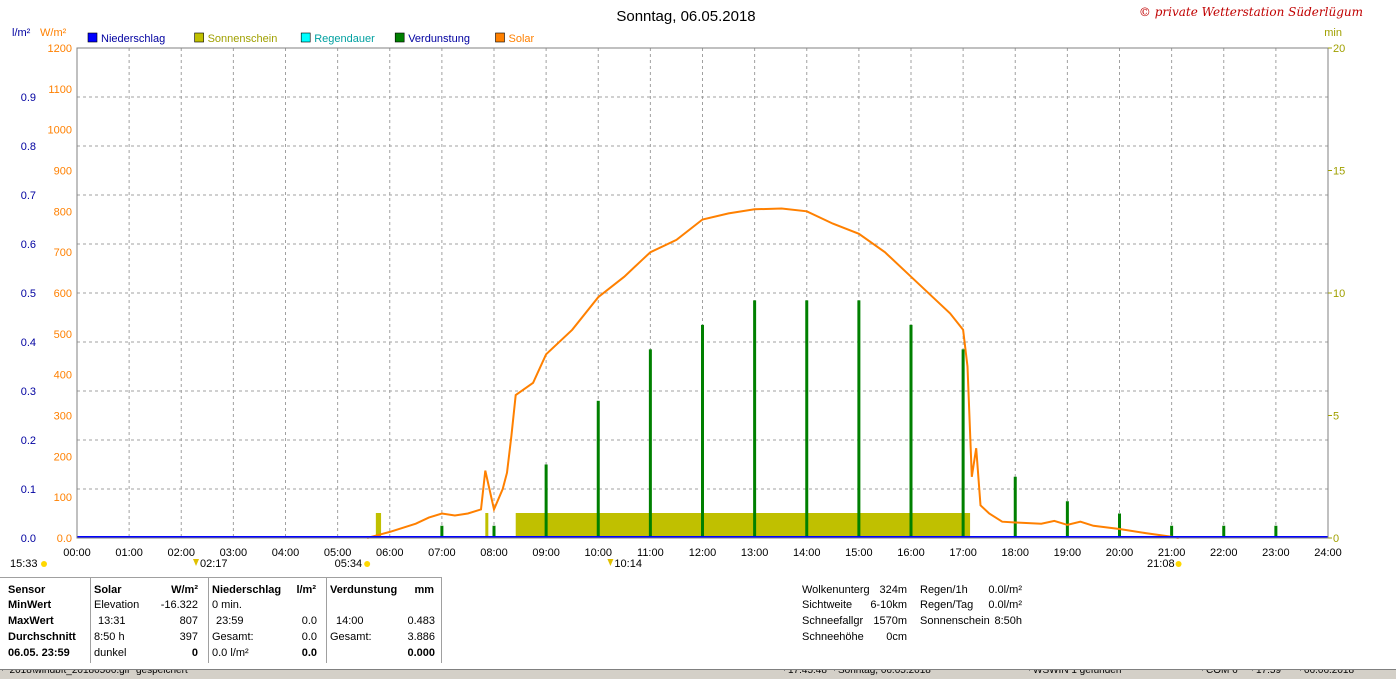  I want to click on x-tick-15: 15:00, so click(859, 553).